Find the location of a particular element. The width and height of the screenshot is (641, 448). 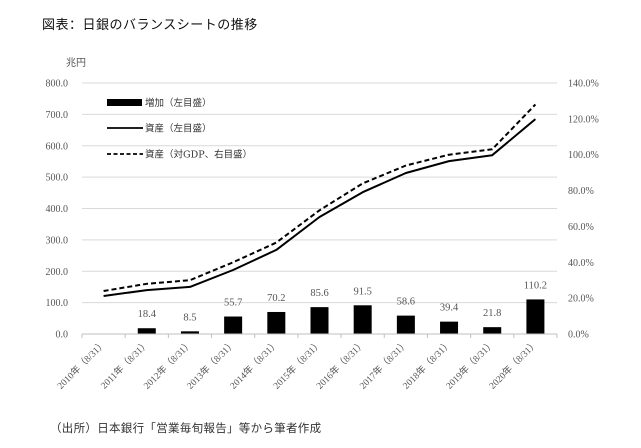

legend-label: 資産（対GDP、右目盛） is located at coordinates (198, 155).